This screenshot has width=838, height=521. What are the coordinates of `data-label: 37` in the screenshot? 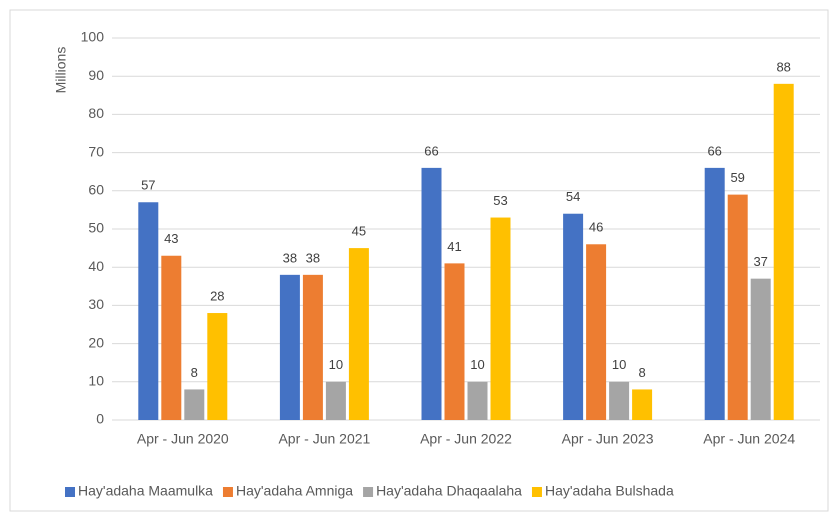 It's located at (760, 261).